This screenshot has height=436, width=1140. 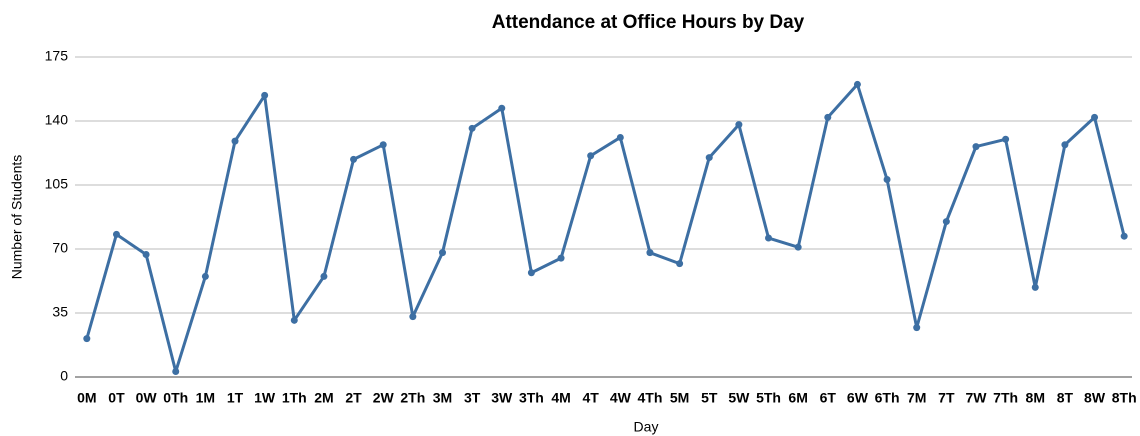 I want to click on y-axis-label: Number of Students, so click(x=17, y=217).